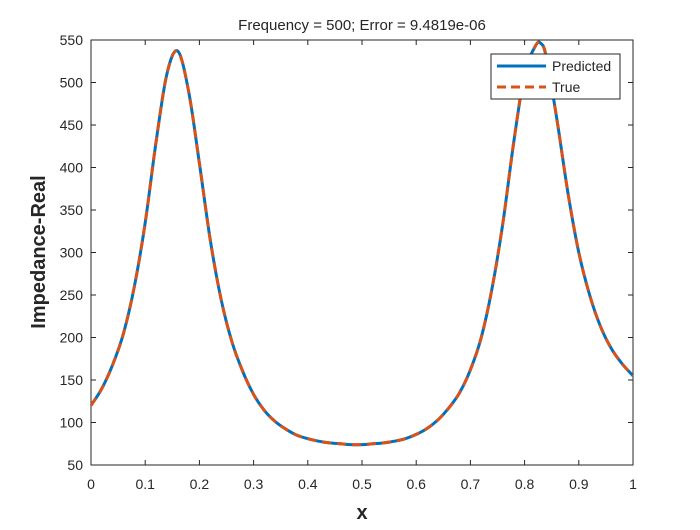 Image resolution: width=700 pixels, height=530 pixels. What do you see at coordinates (361, 513) in the screenshot?
I see `x-axis-label: x` at bounding box center [361, 513].